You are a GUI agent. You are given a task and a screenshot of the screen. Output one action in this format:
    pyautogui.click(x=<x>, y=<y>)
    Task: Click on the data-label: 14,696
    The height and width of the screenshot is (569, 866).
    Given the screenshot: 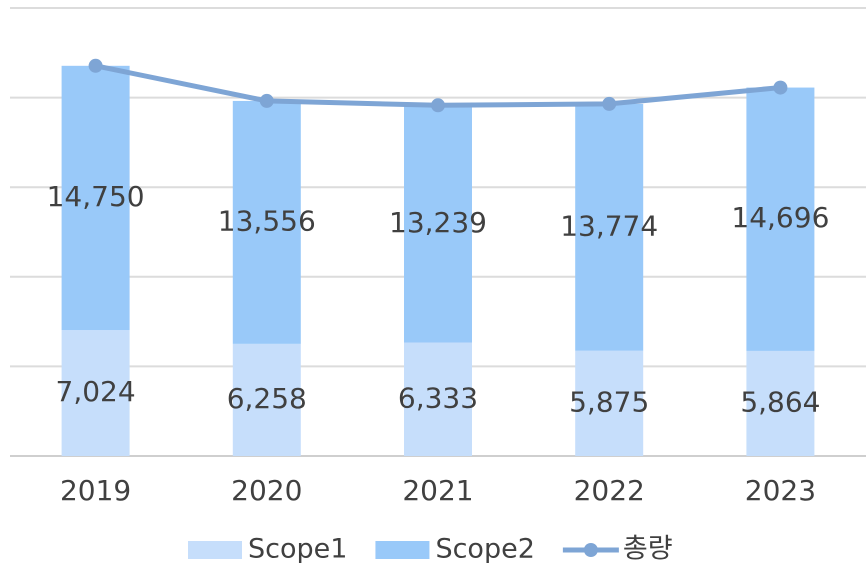 What is the action you would take?
    pyautogui.click(x=780, y=217)
    